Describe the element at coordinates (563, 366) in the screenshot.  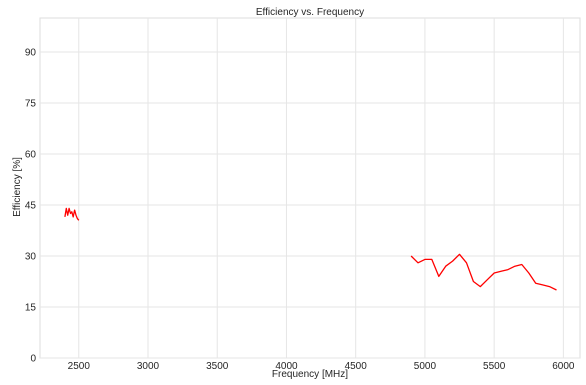
I see `x-tick-label: 6000` at that location.